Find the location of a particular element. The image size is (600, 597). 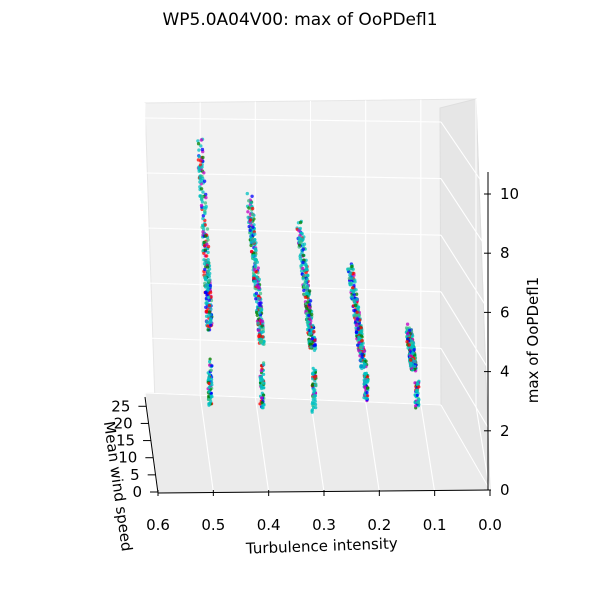

x-tick-label: 0.4 is located at coordinates (269, 525).